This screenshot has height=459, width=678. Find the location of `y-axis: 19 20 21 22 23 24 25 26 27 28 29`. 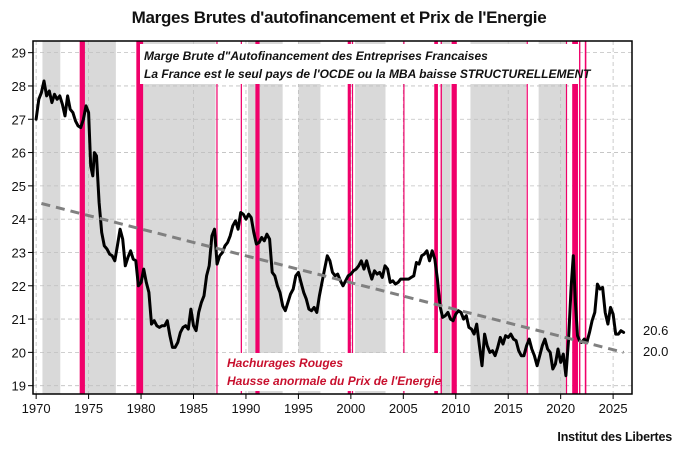

y-axis: 19 20 21 22 23 24 25 26 27 28 29 is located at coordinates (22, 220).